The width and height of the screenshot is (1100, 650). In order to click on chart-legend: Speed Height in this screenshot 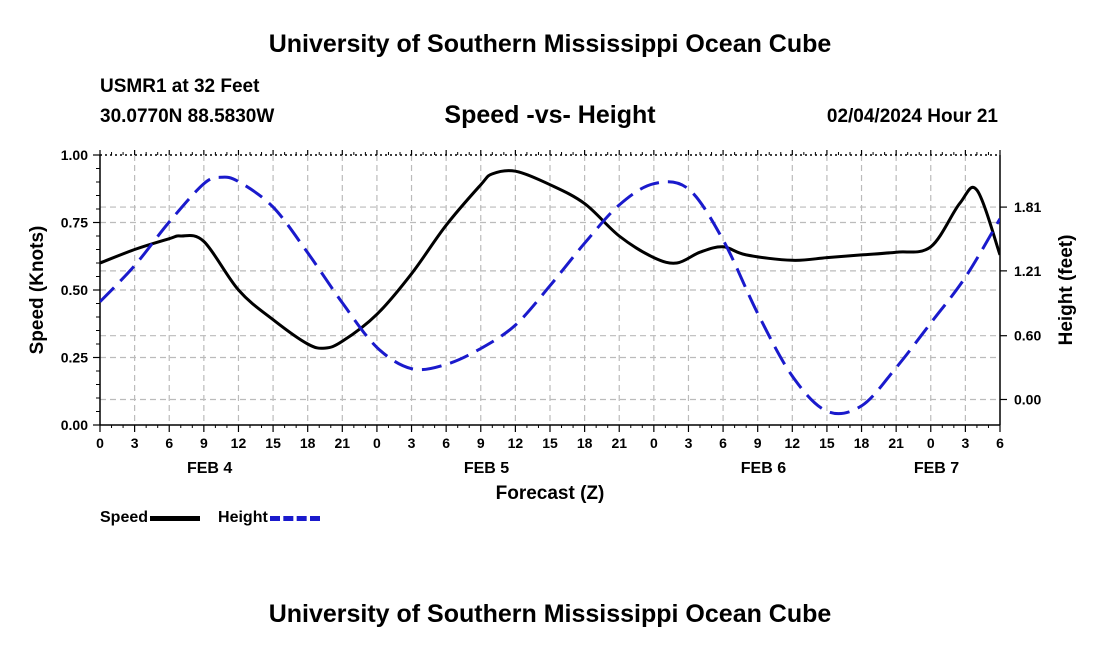, I will do `click(219, 518)`.